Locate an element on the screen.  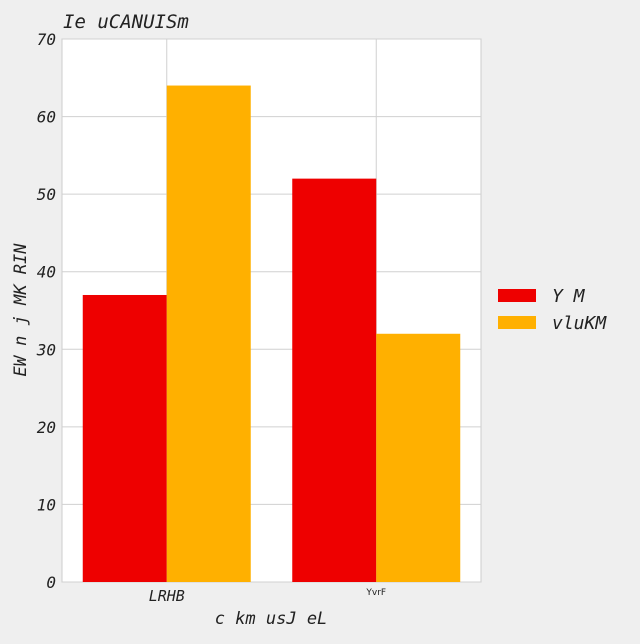
y-tick-label: 20 is located at coordinates (46, 427).